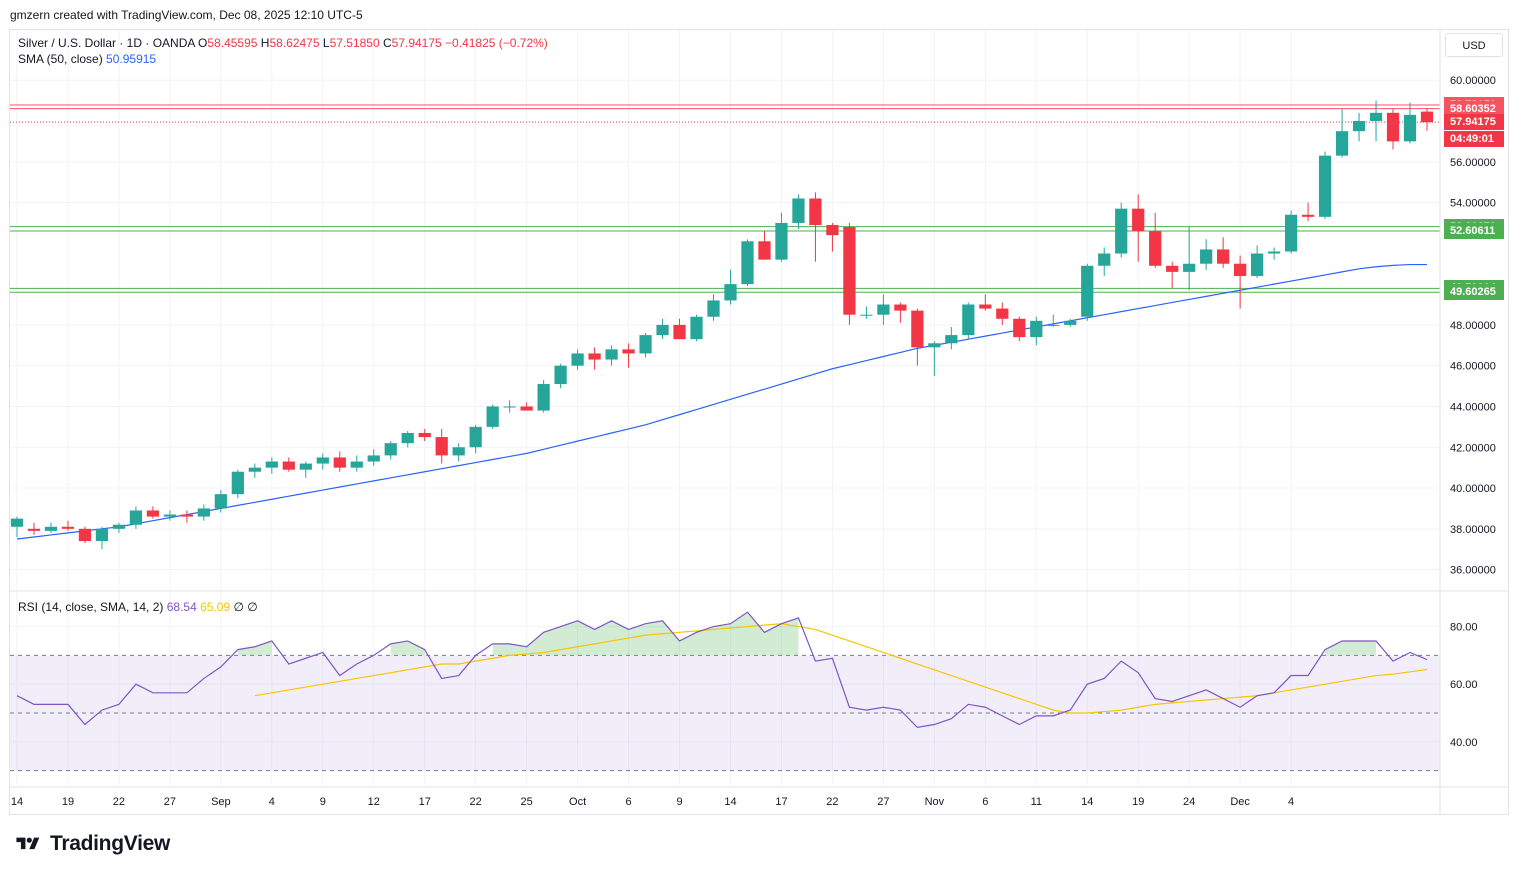 This screenshot has height=875, width=1519. What do you see at coordinates (87, 59) in the screenshot?
I see `sma-legend: SMA (50, close) 50.95915` at bounding box center [87, 59].